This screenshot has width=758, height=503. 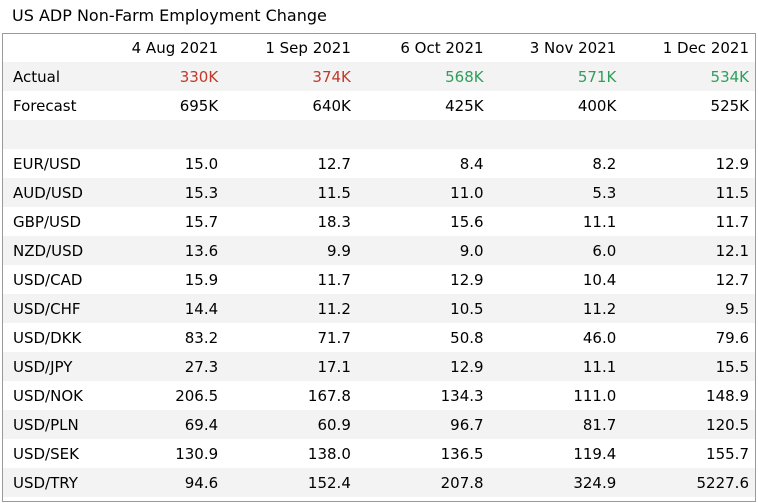 I want to click on pair-row: NZD/USD 13.6 9.9 9.0 6.0 12.1, so click(x=379, y=250).